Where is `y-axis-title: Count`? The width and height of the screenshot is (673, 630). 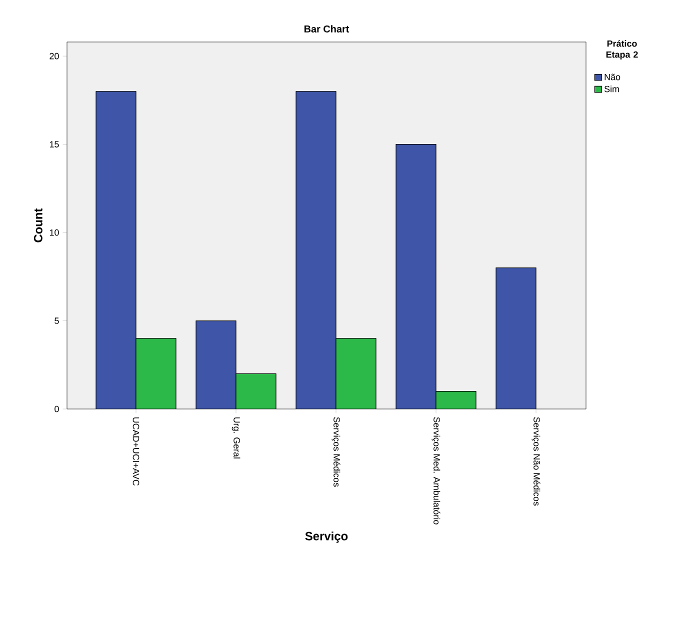 y-axis-title: Count is located at coordinates (38, 225).